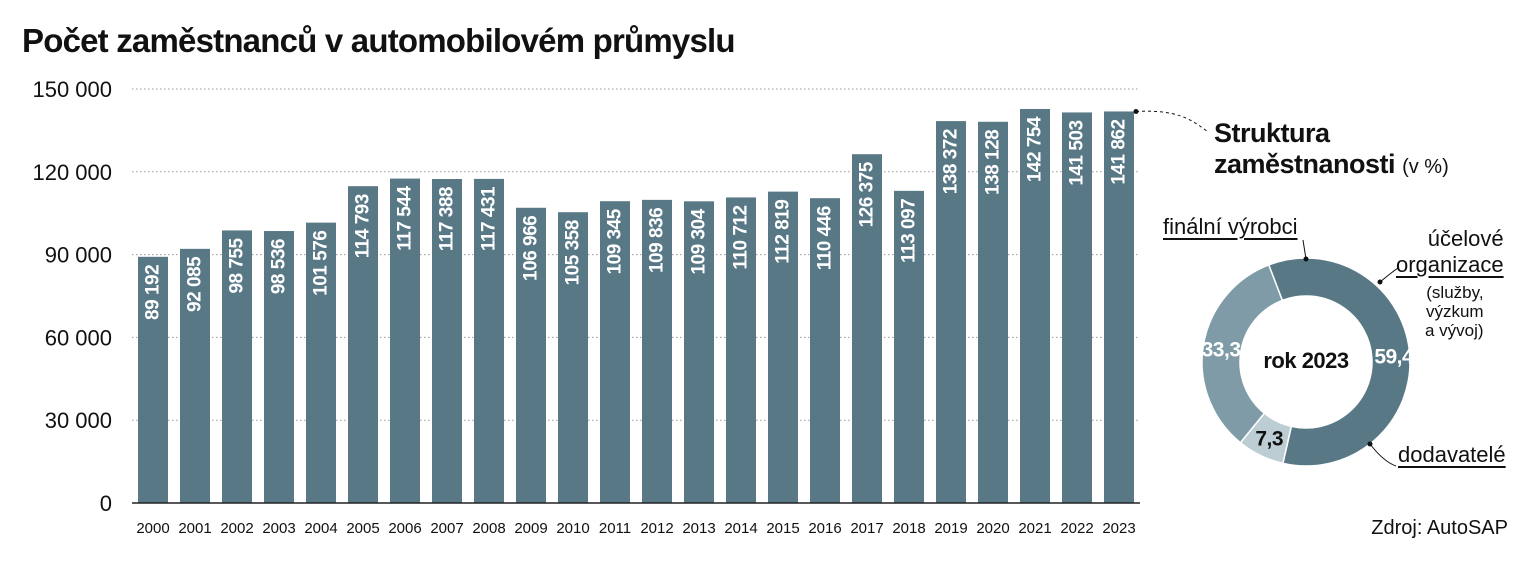 The height and width of the screenshot is (563, 1536). I want to click on donut-title: Struktura zaměstnanosti (v %), so click(1331, 150).